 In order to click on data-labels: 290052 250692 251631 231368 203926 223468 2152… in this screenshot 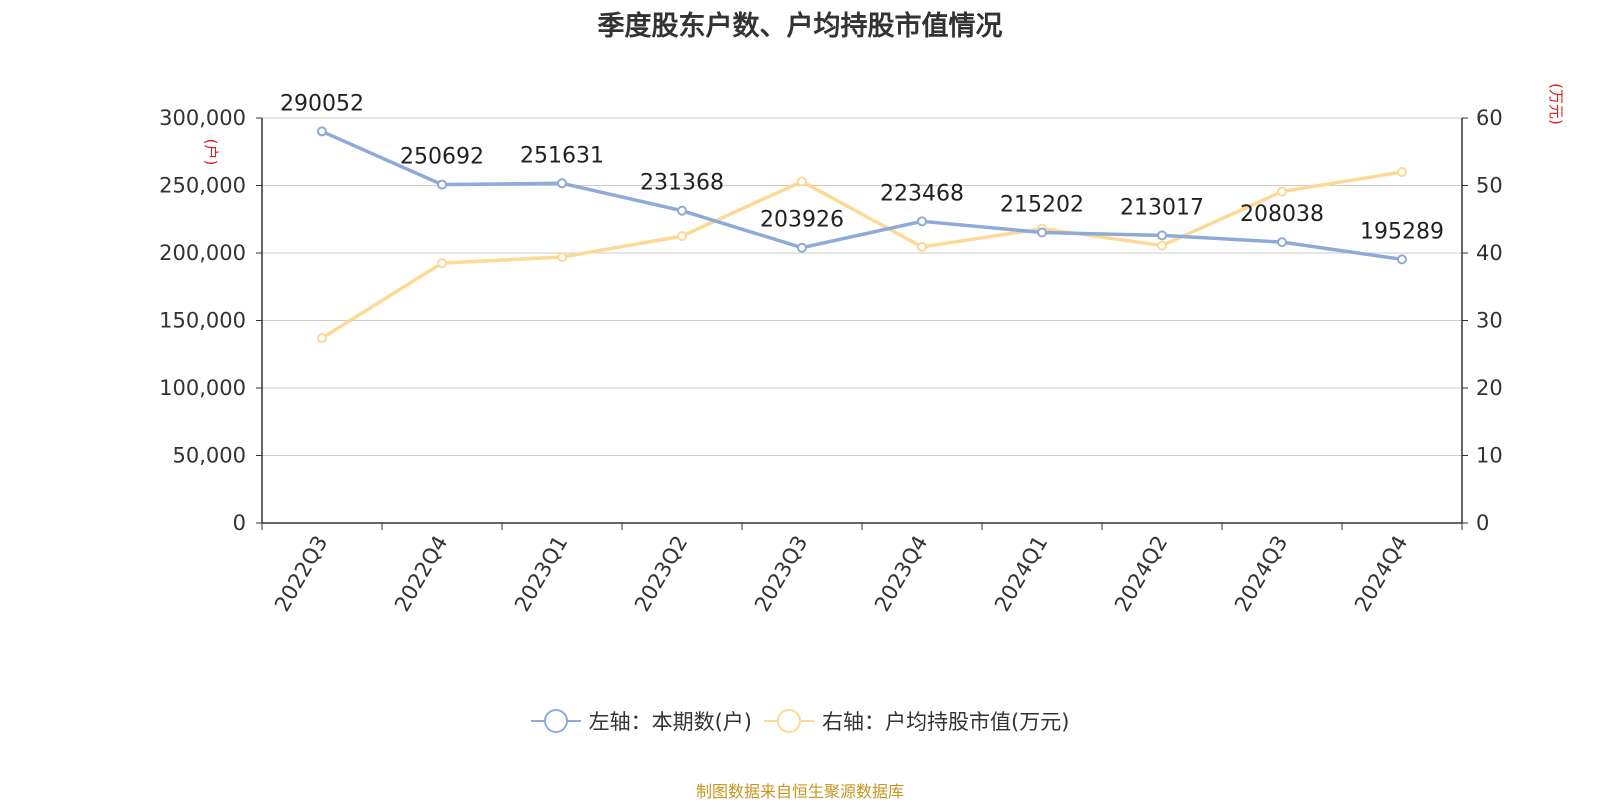, I will do `click(862, 167)`.